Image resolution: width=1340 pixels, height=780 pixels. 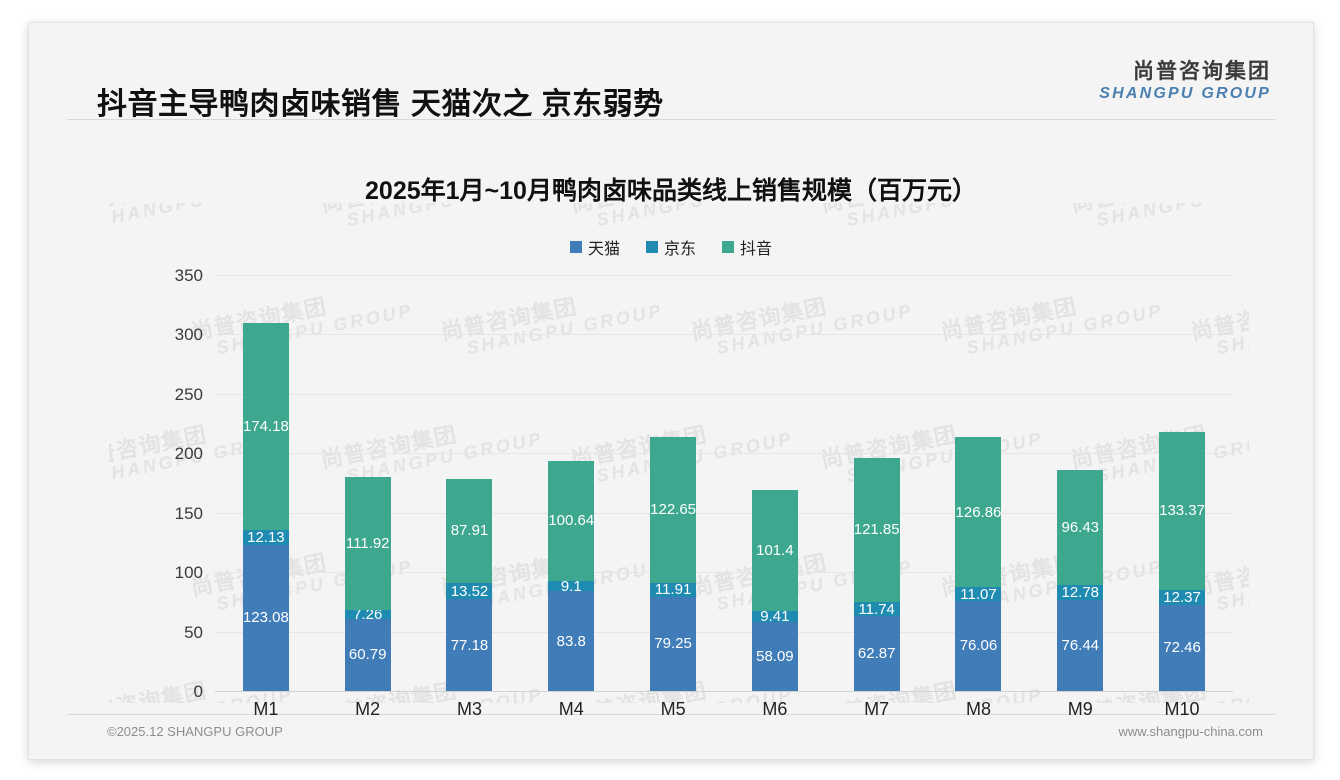 I want to click on y-axis-tick-label: 100, so click(x=188, y=573).